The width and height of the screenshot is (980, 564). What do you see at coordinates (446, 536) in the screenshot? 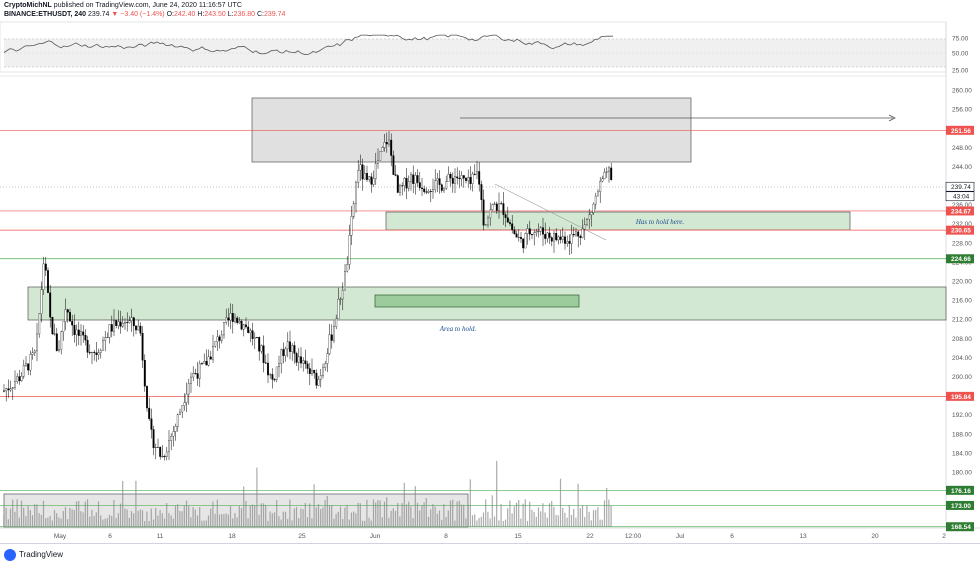
I see `time-tick: 8` at bounding box center [446, 536].